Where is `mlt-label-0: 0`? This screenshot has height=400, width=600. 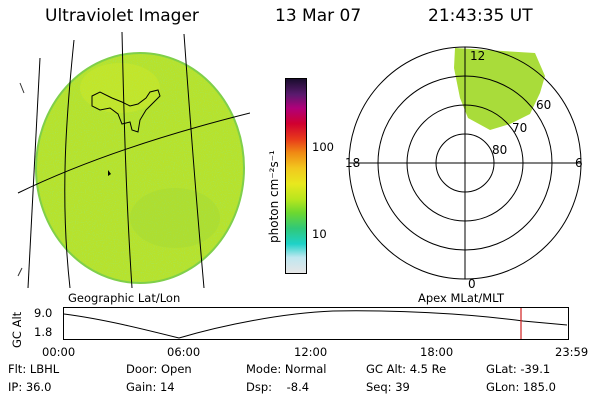 mlt-label-0: 0 is located at coordinates (472, 282).